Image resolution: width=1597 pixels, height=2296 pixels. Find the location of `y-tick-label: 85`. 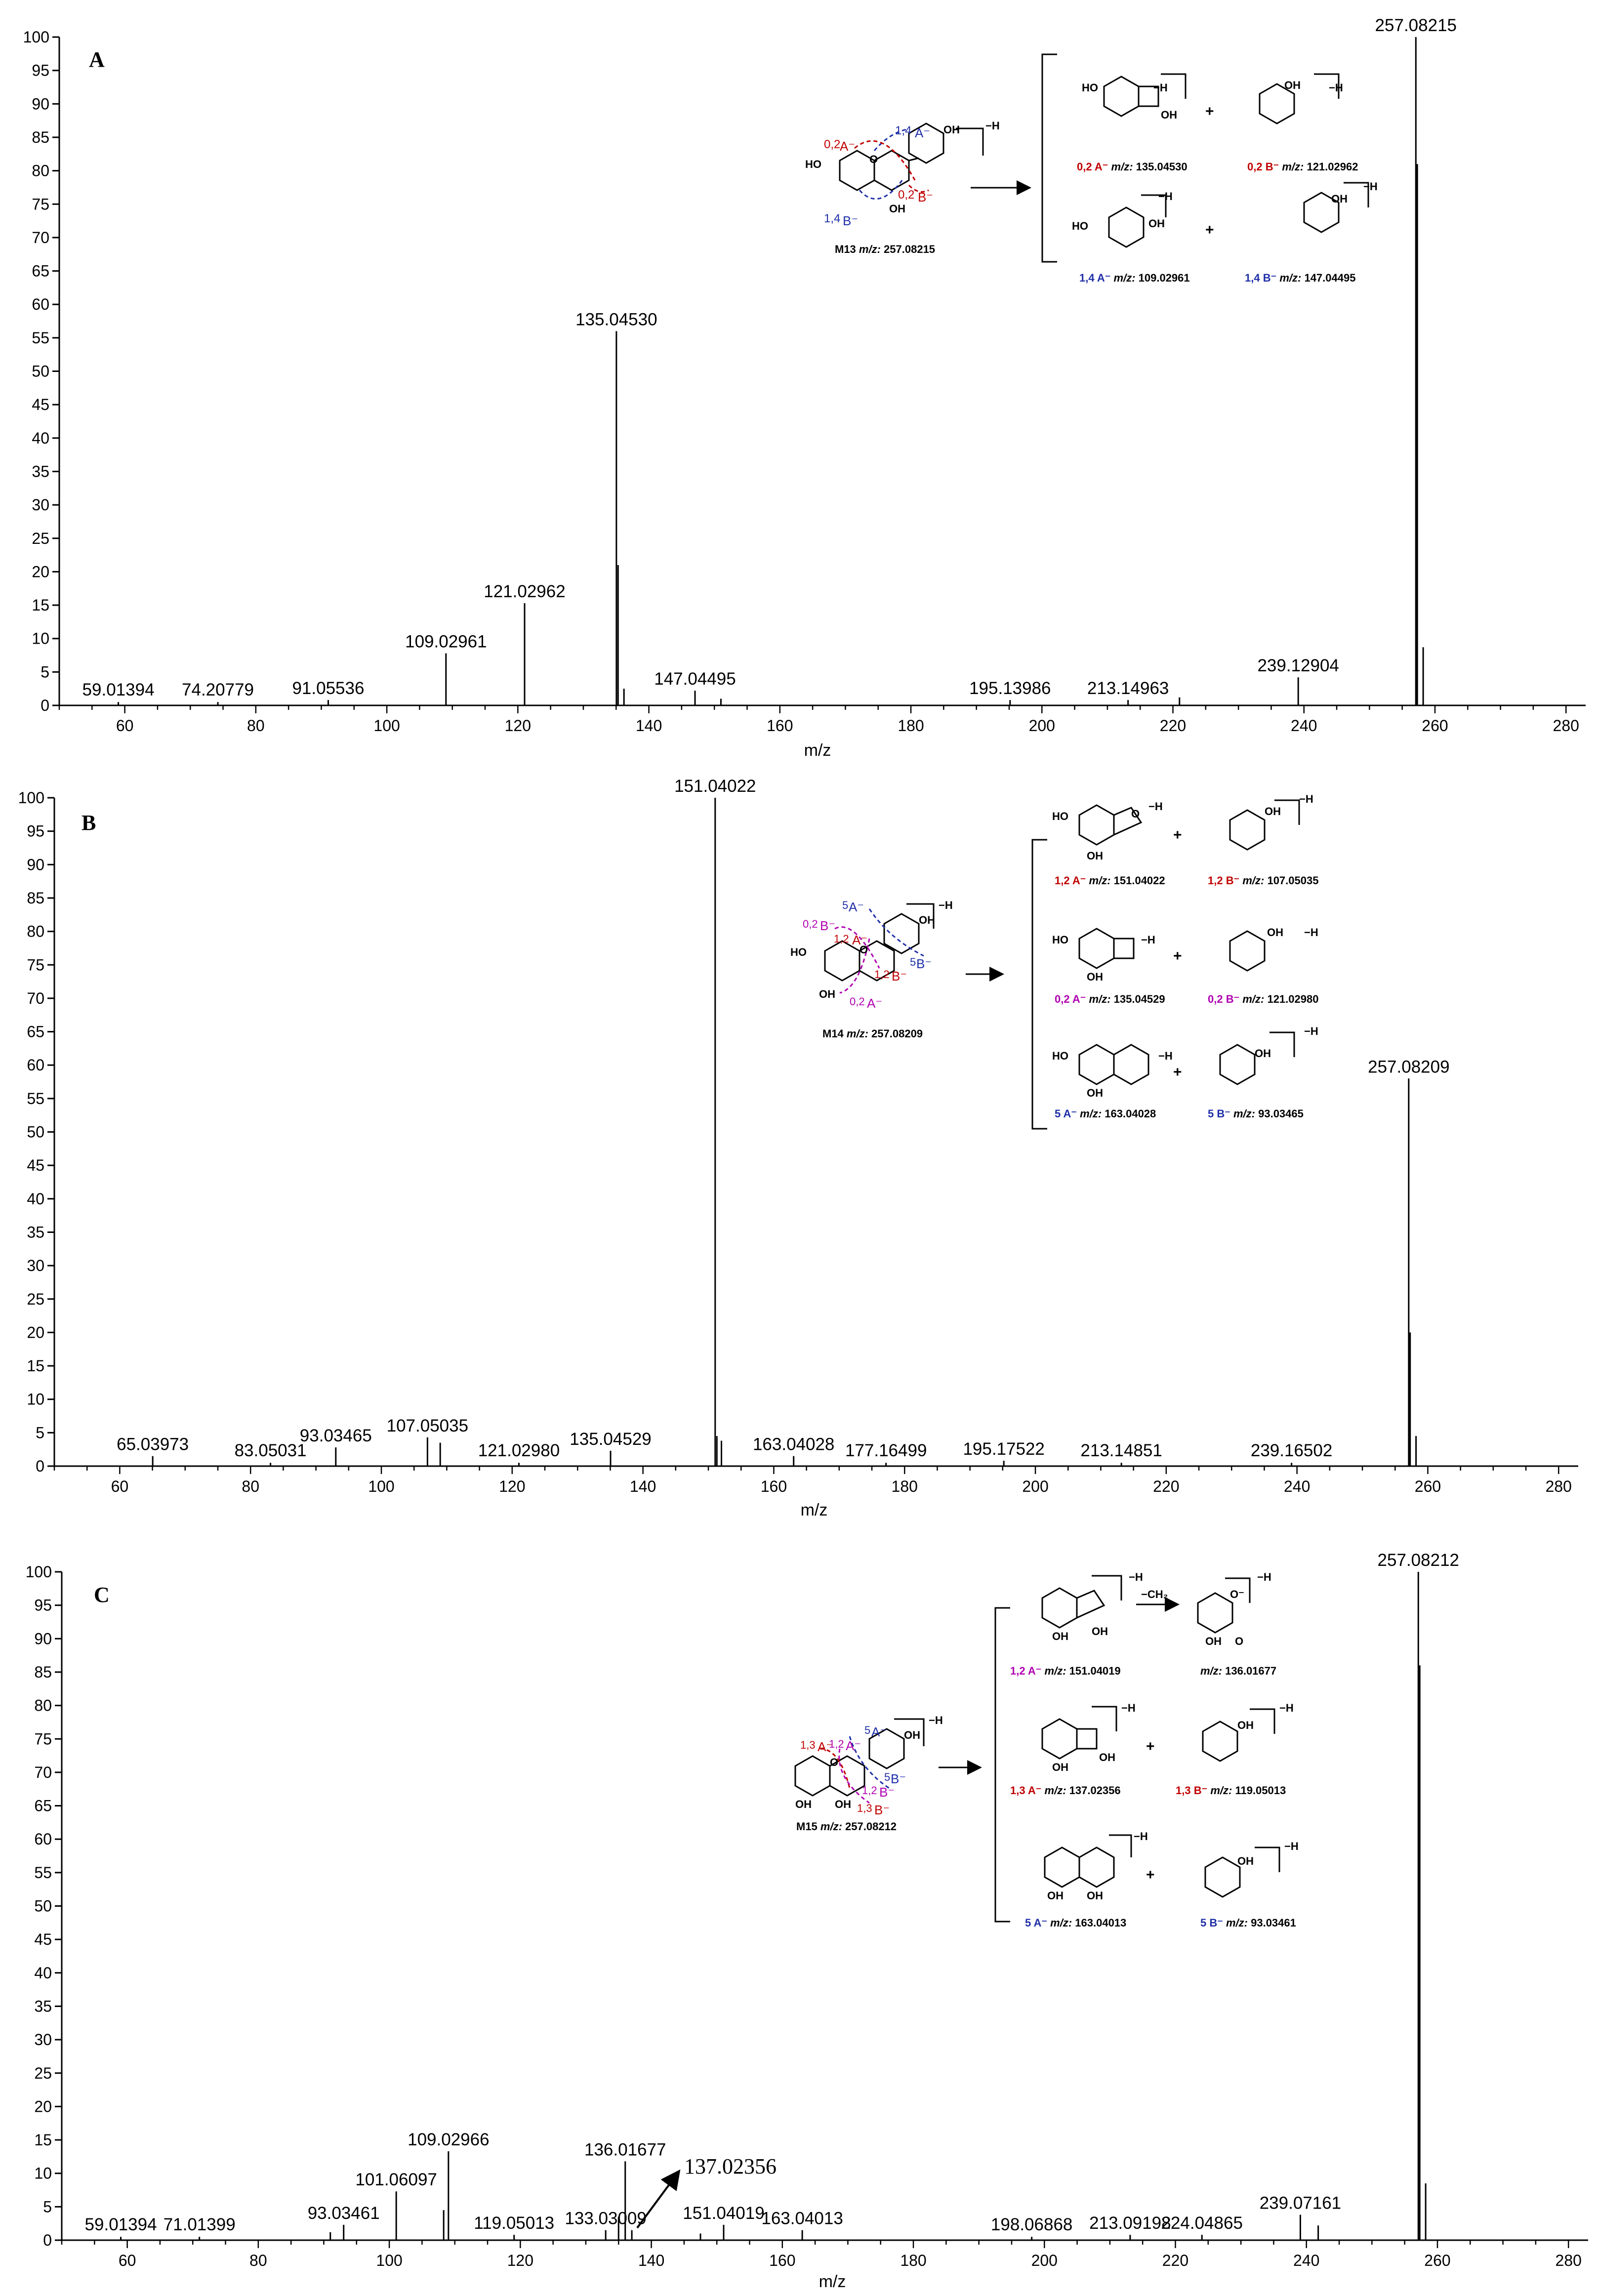

y-tick-label: 85 is located at coordinates (35, 898).